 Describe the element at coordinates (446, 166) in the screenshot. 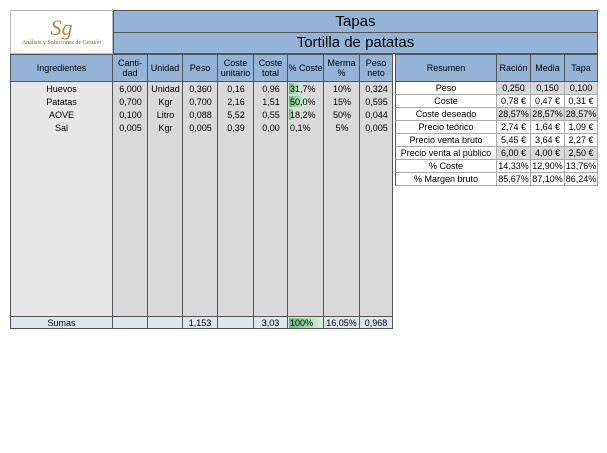

I see `summary-cell: % Coste` at that location.